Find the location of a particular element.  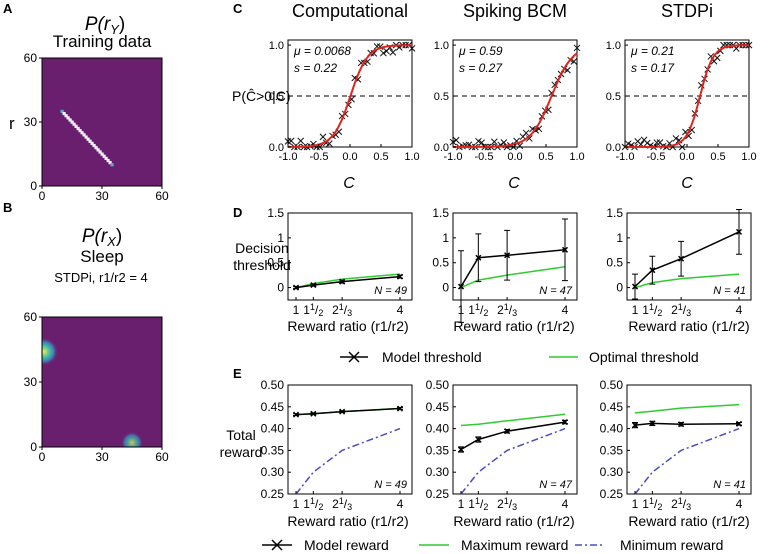

panel-letter-d: D is located at coordinates (237, 212).